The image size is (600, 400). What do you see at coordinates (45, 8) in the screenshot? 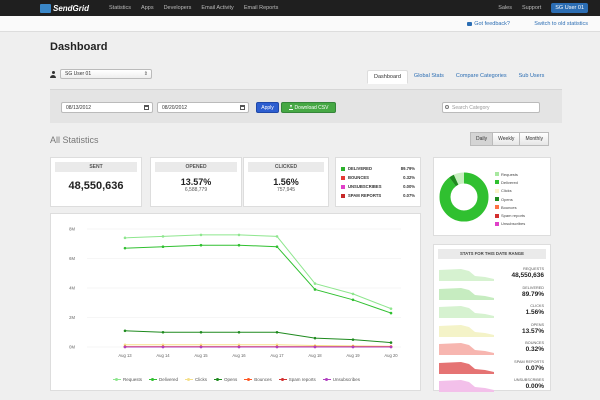
I see `logo-icon` at bounding box center [45, 8].